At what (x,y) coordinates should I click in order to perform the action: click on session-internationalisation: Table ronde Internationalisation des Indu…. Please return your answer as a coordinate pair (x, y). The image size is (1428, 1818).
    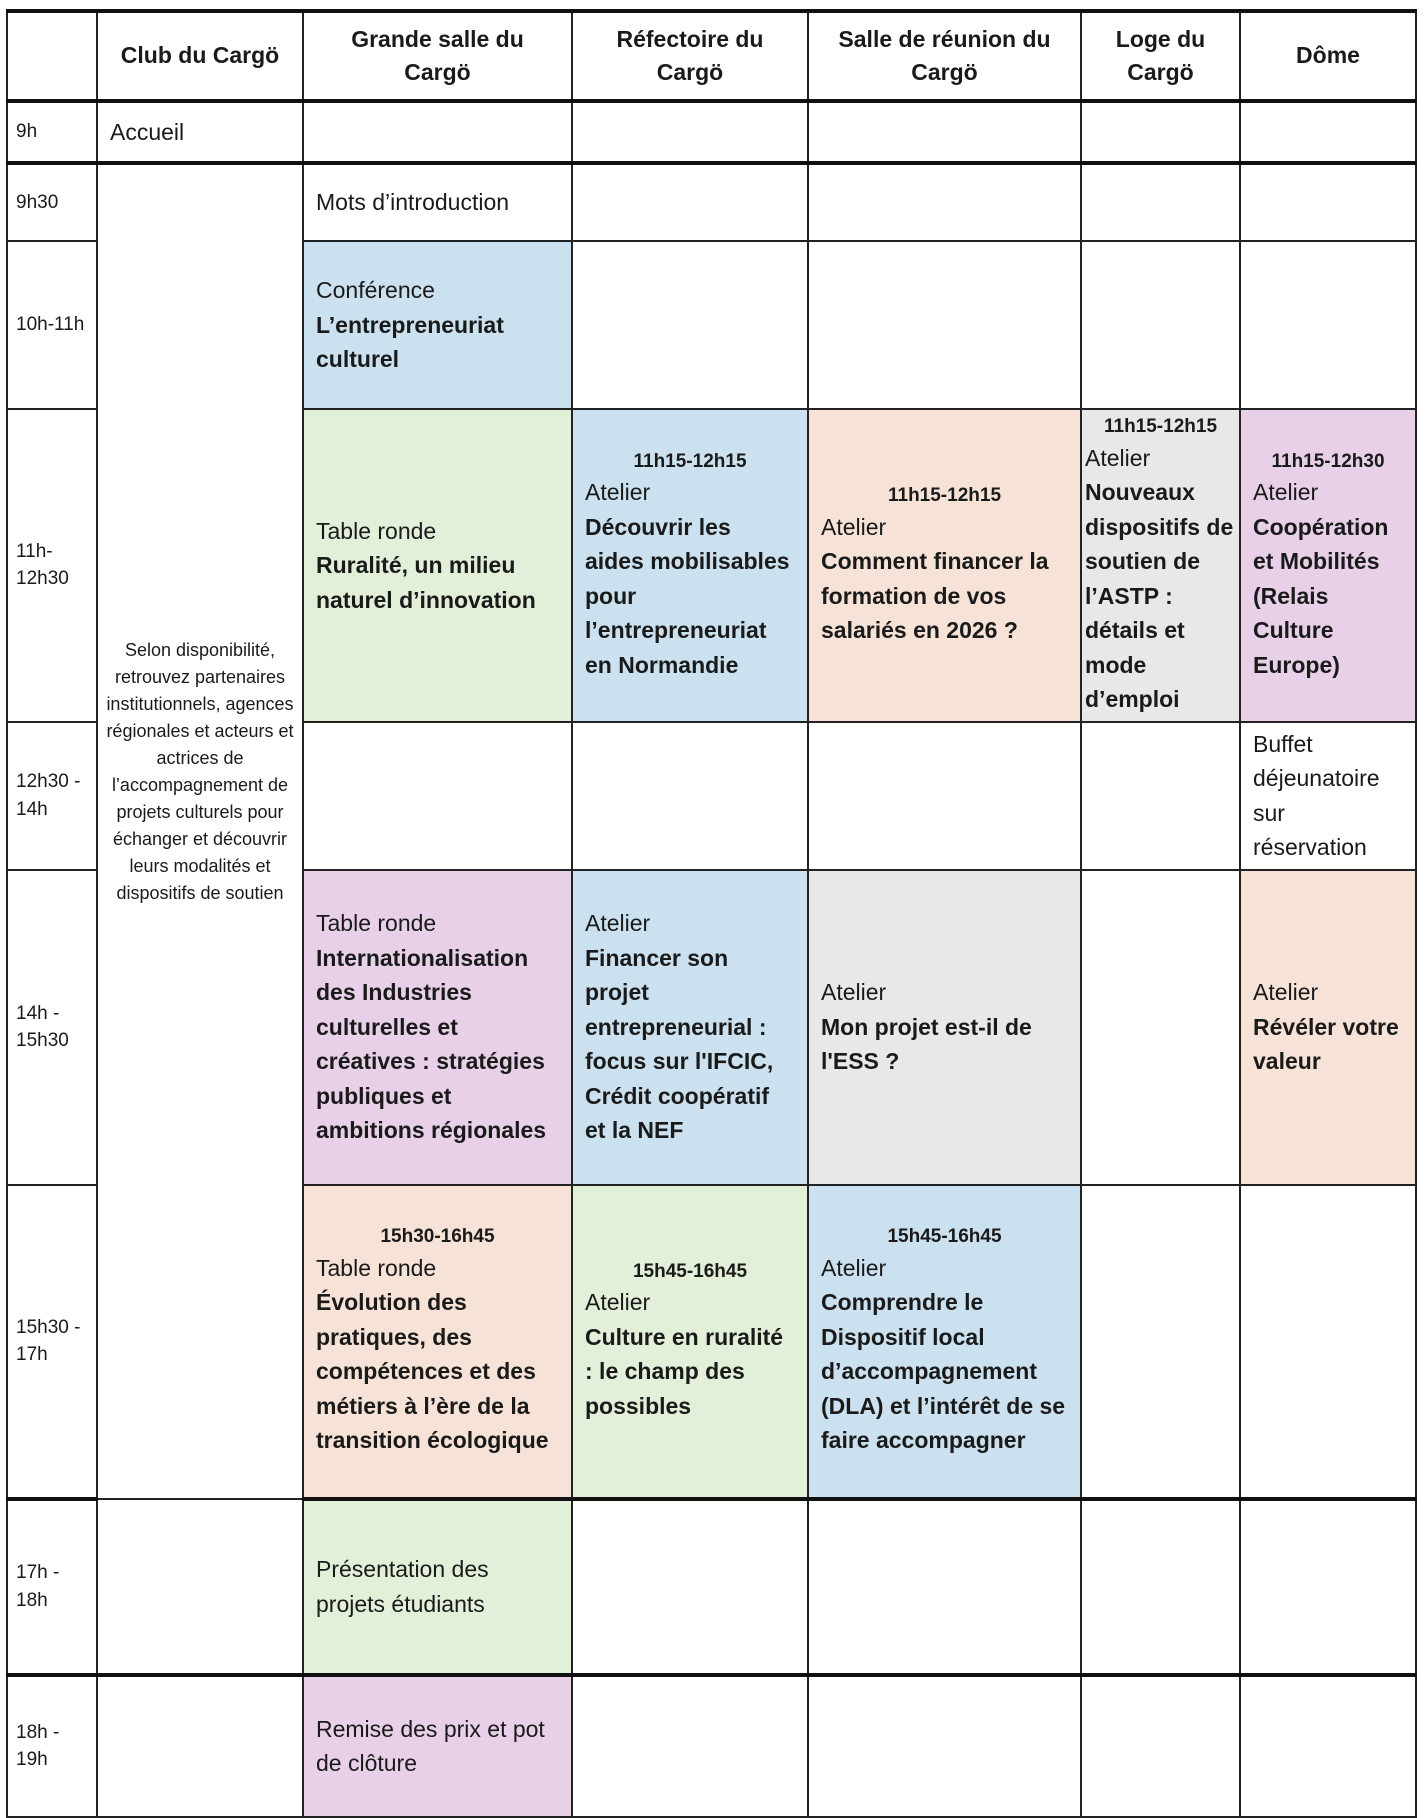
    Looking at the image, I should click on (437, 1027).